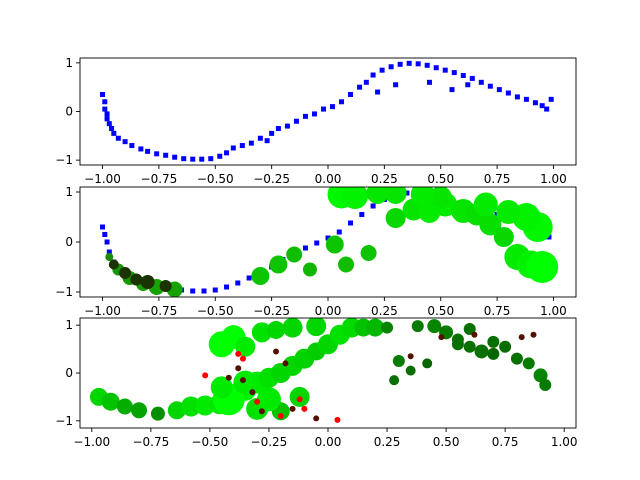 The image size is (640, 480). Describe the element at coordinates (269, 442) in the screenshot. I see `x-tick-label: −0.25` at that location.